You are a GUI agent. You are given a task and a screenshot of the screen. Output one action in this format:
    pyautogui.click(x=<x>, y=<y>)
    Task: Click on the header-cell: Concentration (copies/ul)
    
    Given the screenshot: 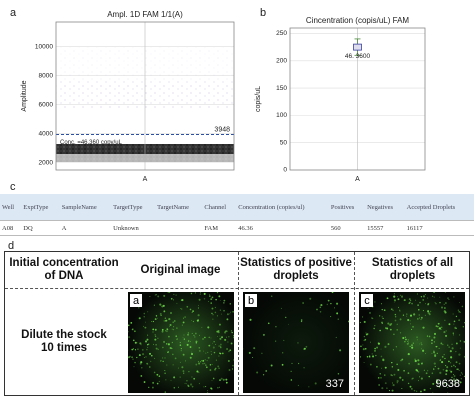 What is the action you would take?
    pyautogui.click(x=282, y=207)
    